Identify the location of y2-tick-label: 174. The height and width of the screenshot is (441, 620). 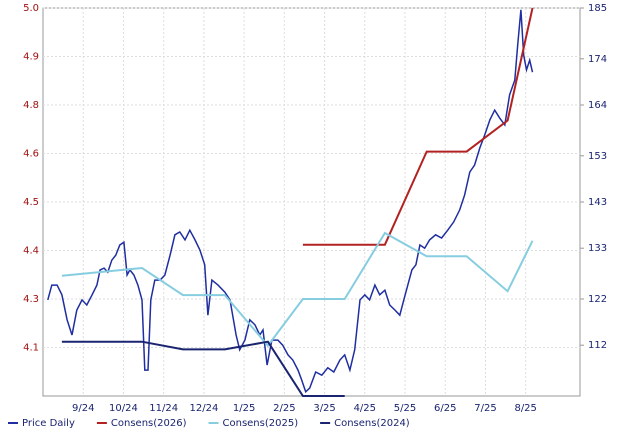
(597, 59).